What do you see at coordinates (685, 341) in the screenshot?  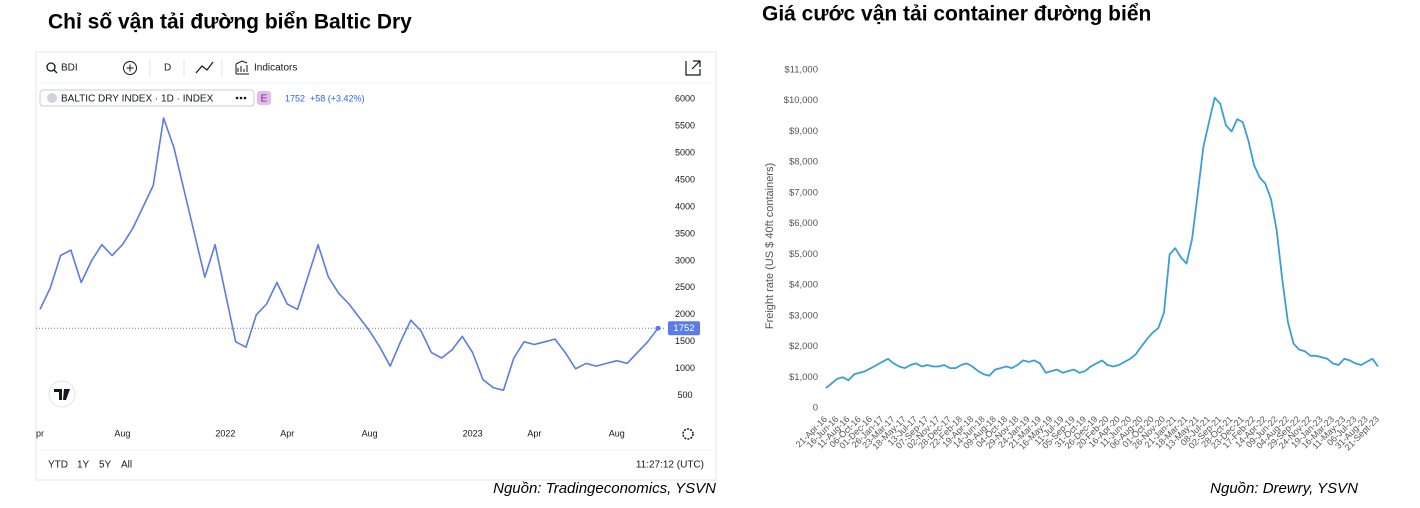 I see `y-tick-label: 1500` at bounding box center [685, 341].